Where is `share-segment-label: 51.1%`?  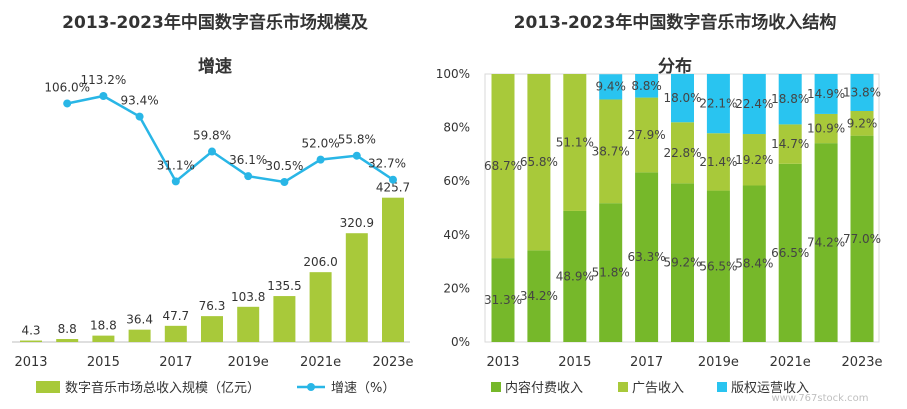
share-segment-label: 51.1% is located at coordinates (575, 142).